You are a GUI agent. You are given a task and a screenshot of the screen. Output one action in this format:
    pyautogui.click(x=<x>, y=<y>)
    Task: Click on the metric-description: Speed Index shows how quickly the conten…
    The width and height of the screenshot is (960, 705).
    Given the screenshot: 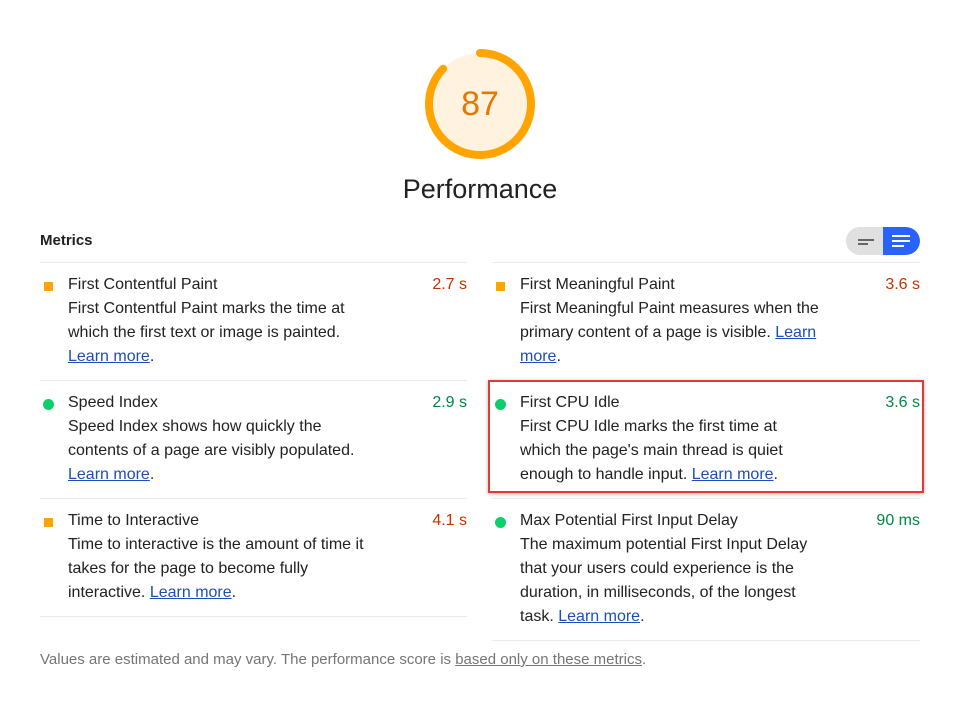 What is the action you would take?
    pyautogui.click(x=211, y=450)
    